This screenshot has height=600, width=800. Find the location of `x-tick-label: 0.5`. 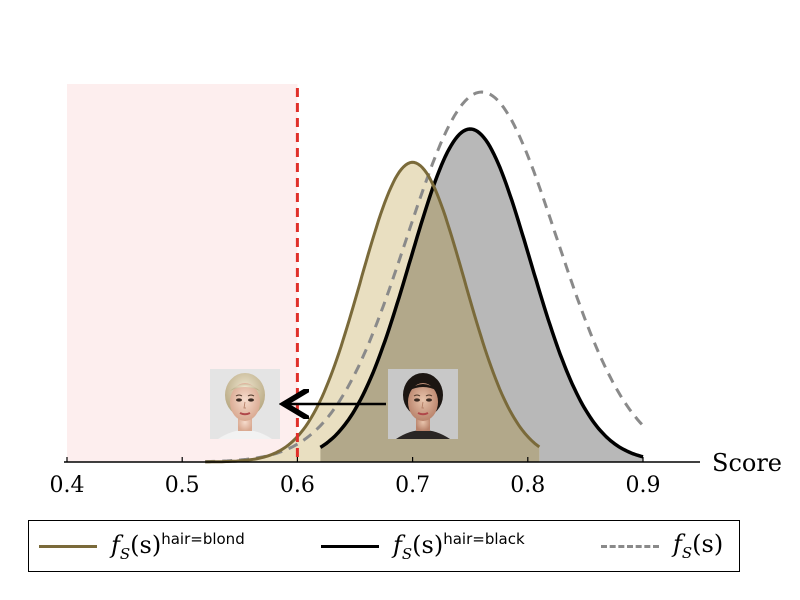

x-tick-label: 0.5 is located at coordinates (182, 485).